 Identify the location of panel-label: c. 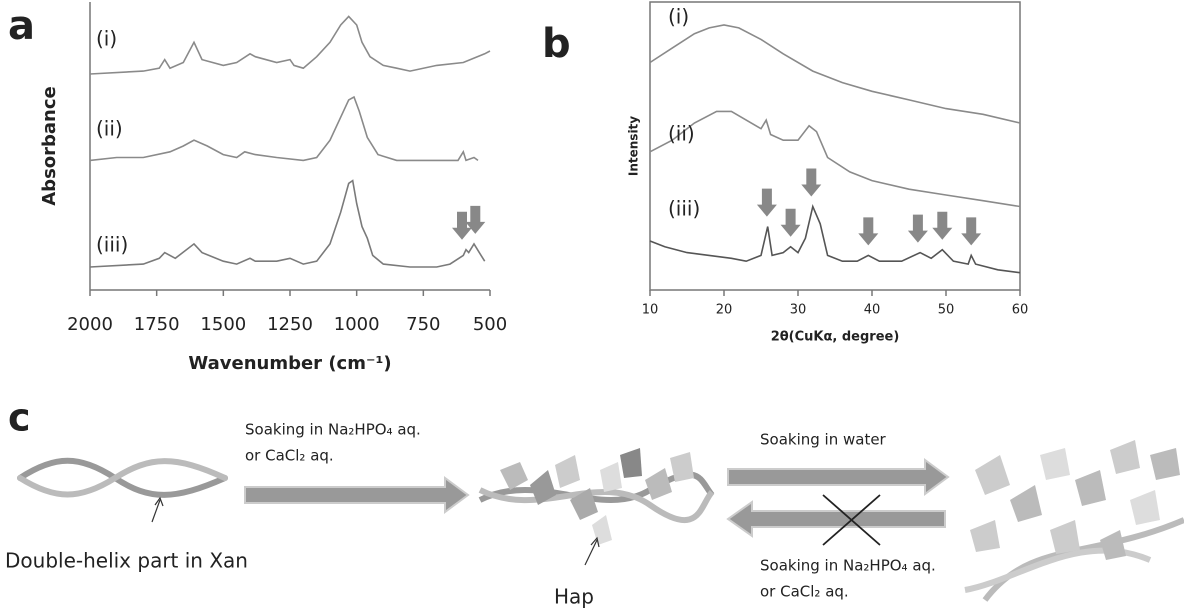
(19, 418).